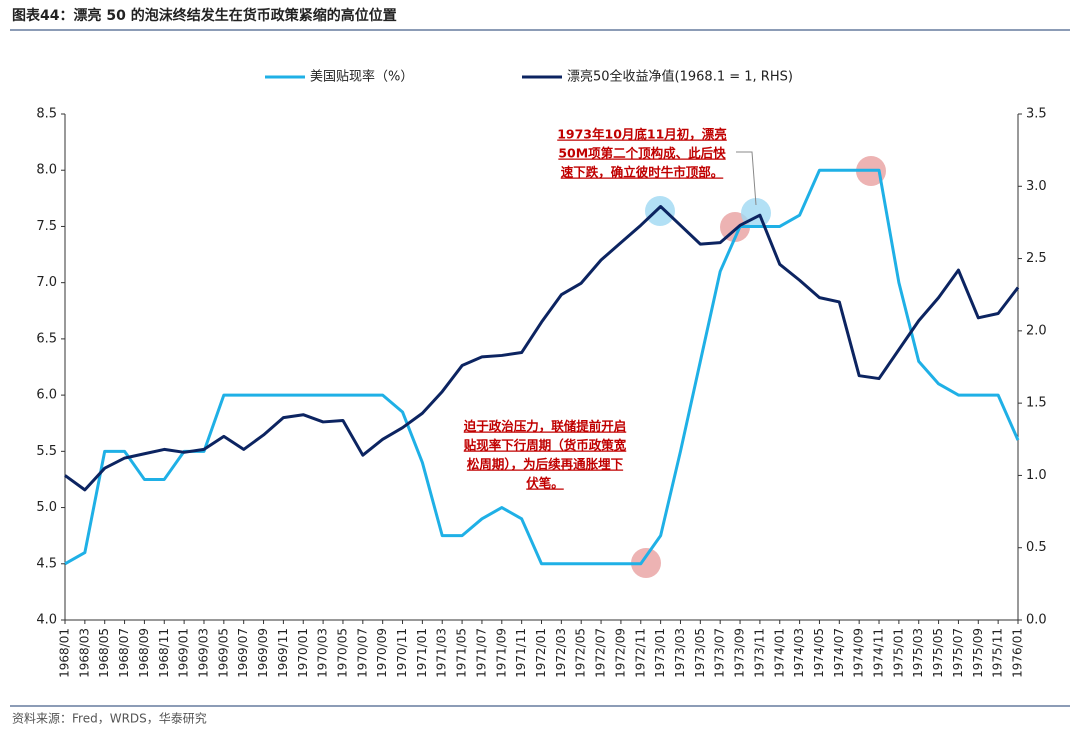  What do you see at coordinates (740, 653) in the screenshot?
I see `x-tick-label: 1973/09` at bounding box center [740, 653].